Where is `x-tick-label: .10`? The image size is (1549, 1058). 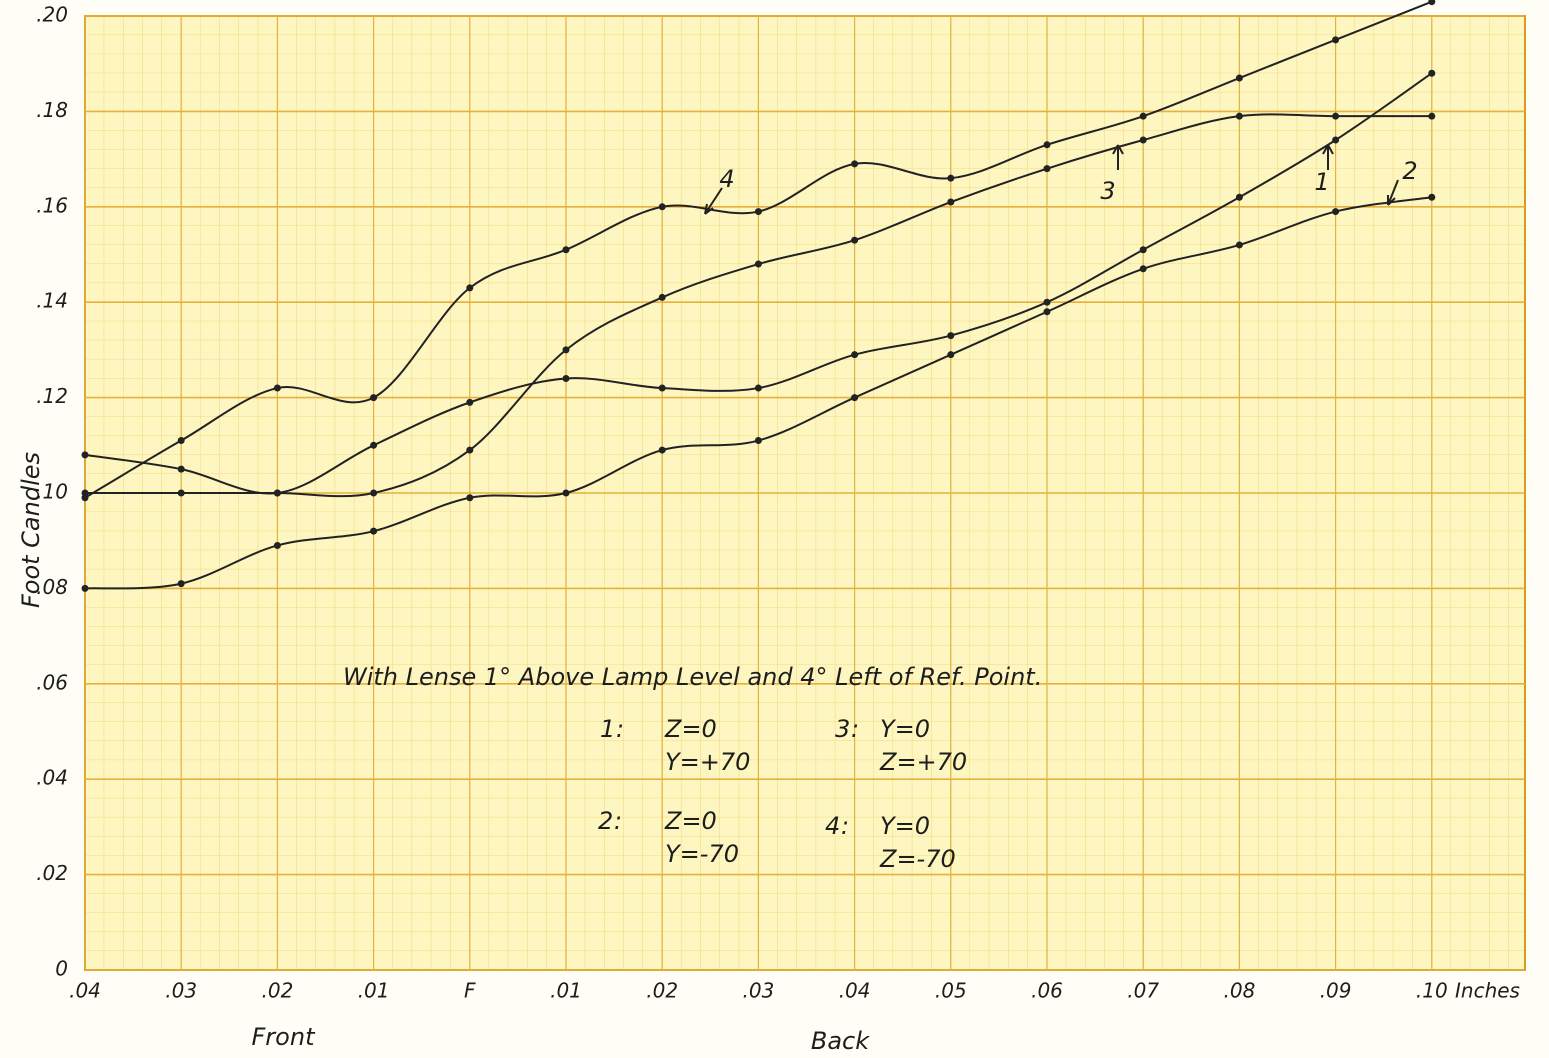 x-tick-label: .10 is located at coordinates (1432, 991).